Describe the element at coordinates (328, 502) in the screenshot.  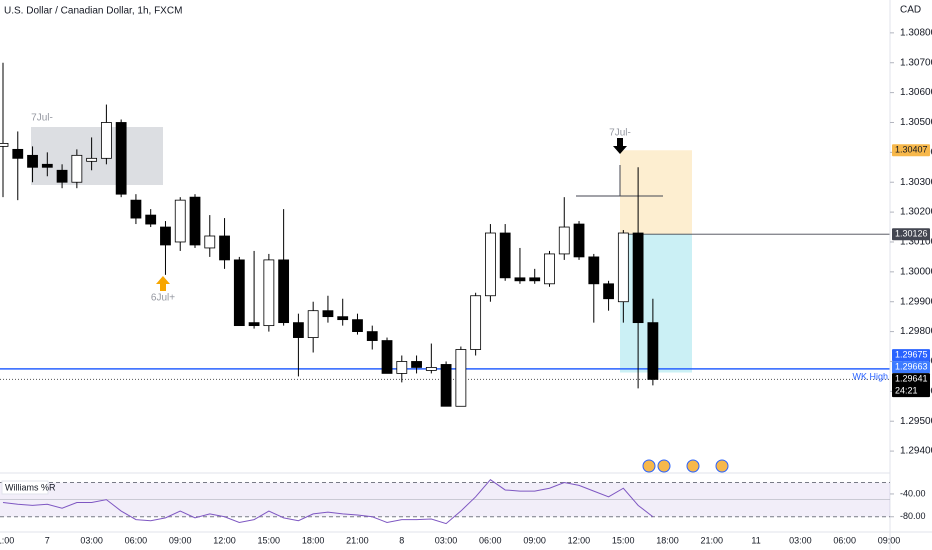
I see `williams-line` at that location.